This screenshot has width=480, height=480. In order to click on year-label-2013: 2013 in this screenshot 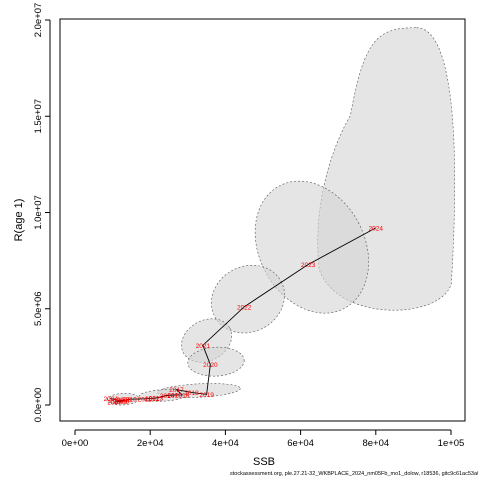, I will do `click(156, 399)`.